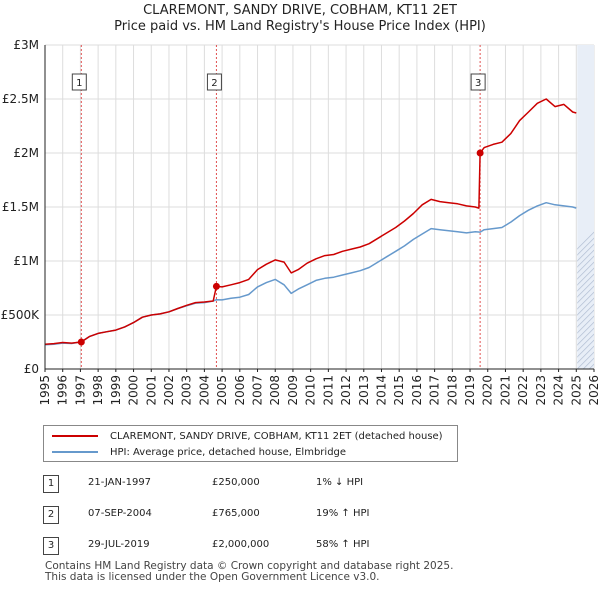  What do you see at coordinates (311, 390) in the screenshot?
I see `x-tick-label: 2010` at bounding box center [311, 390].